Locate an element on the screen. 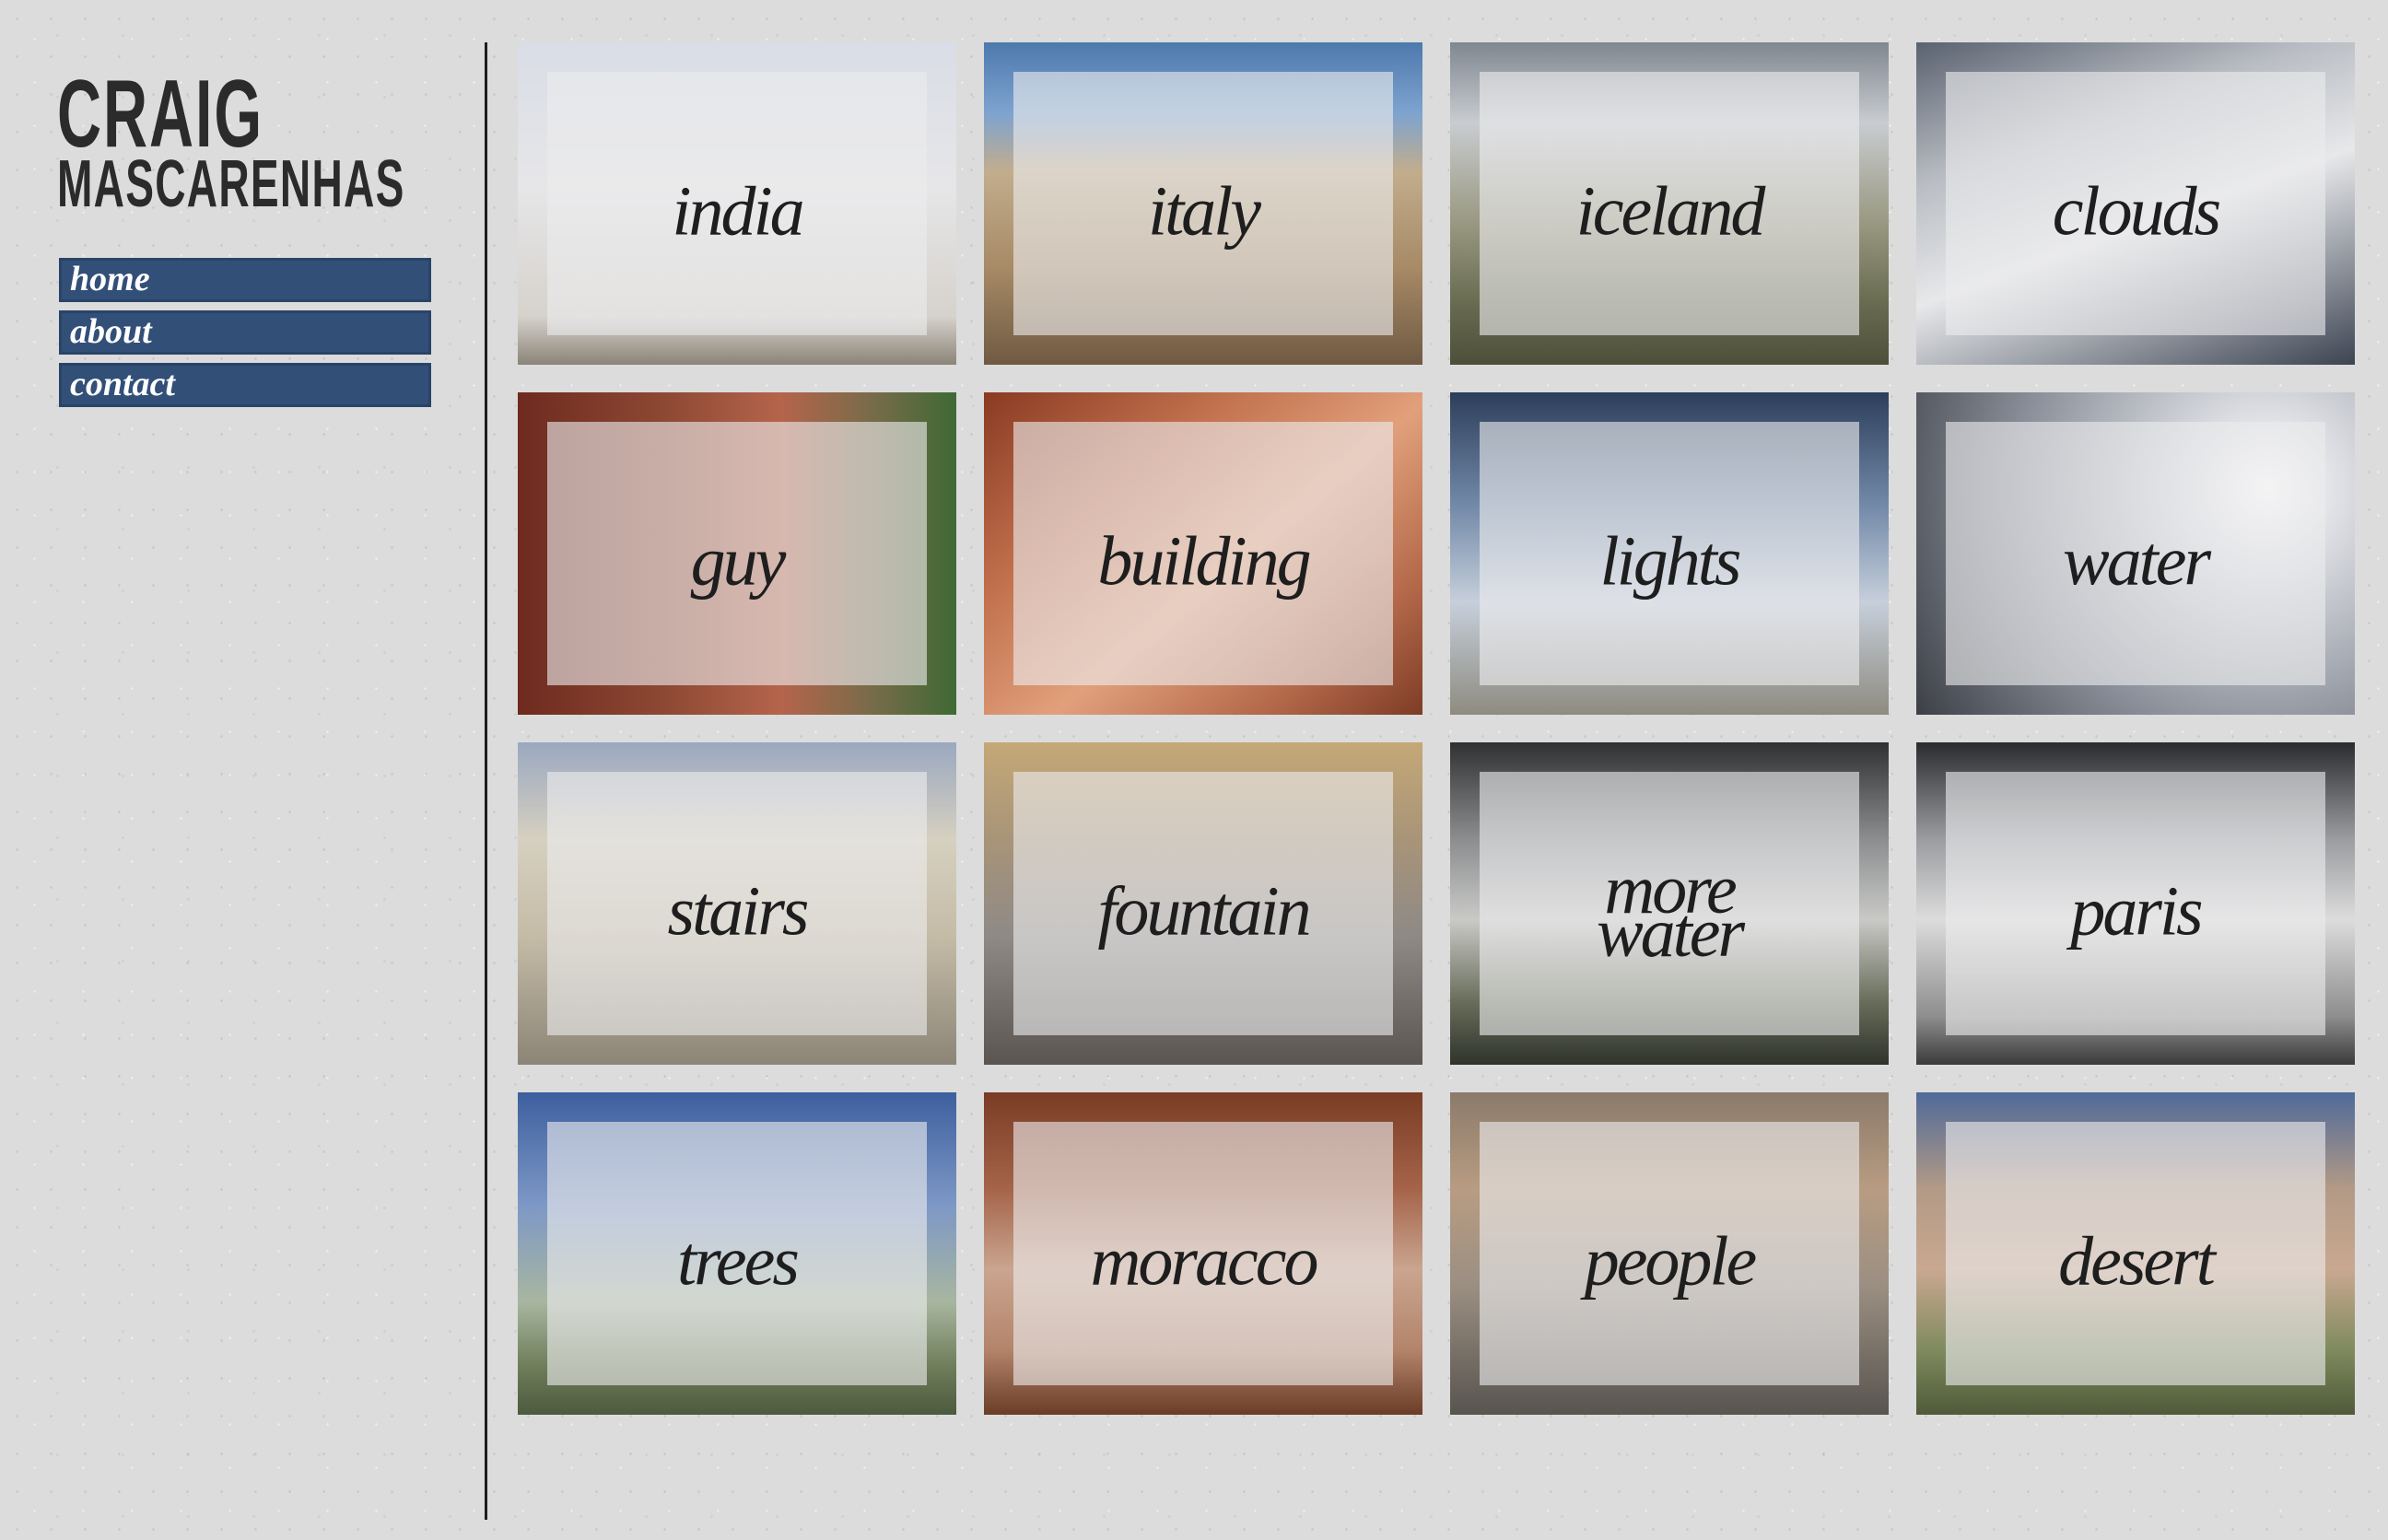  gallery-tile-lights: lights is located at coordinates (1669, 553).